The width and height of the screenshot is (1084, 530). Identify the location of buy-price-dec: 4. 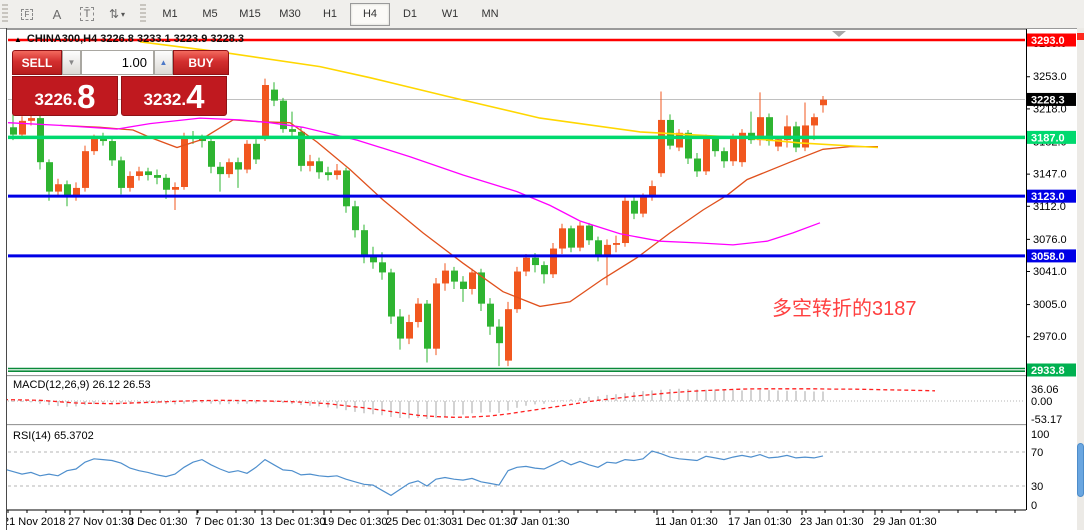
(195, 96).